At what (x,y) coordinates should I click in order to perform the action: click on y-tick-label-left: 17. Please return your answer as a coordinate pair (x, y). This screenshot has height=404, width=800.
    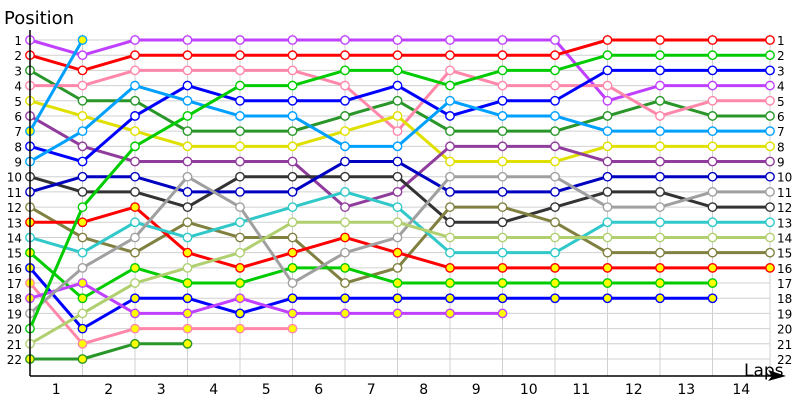
    Looking at the image, I should click on (14, 284).